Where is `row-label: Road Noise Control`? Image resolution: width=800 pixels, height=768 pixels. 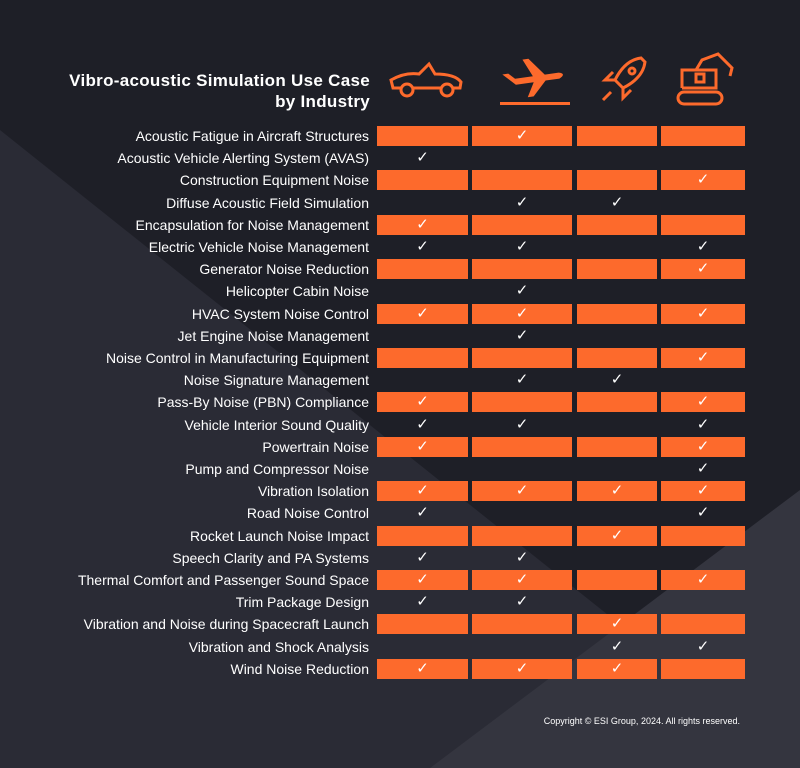 row-label: Road Noise Control is located at coordinates (307, 513).